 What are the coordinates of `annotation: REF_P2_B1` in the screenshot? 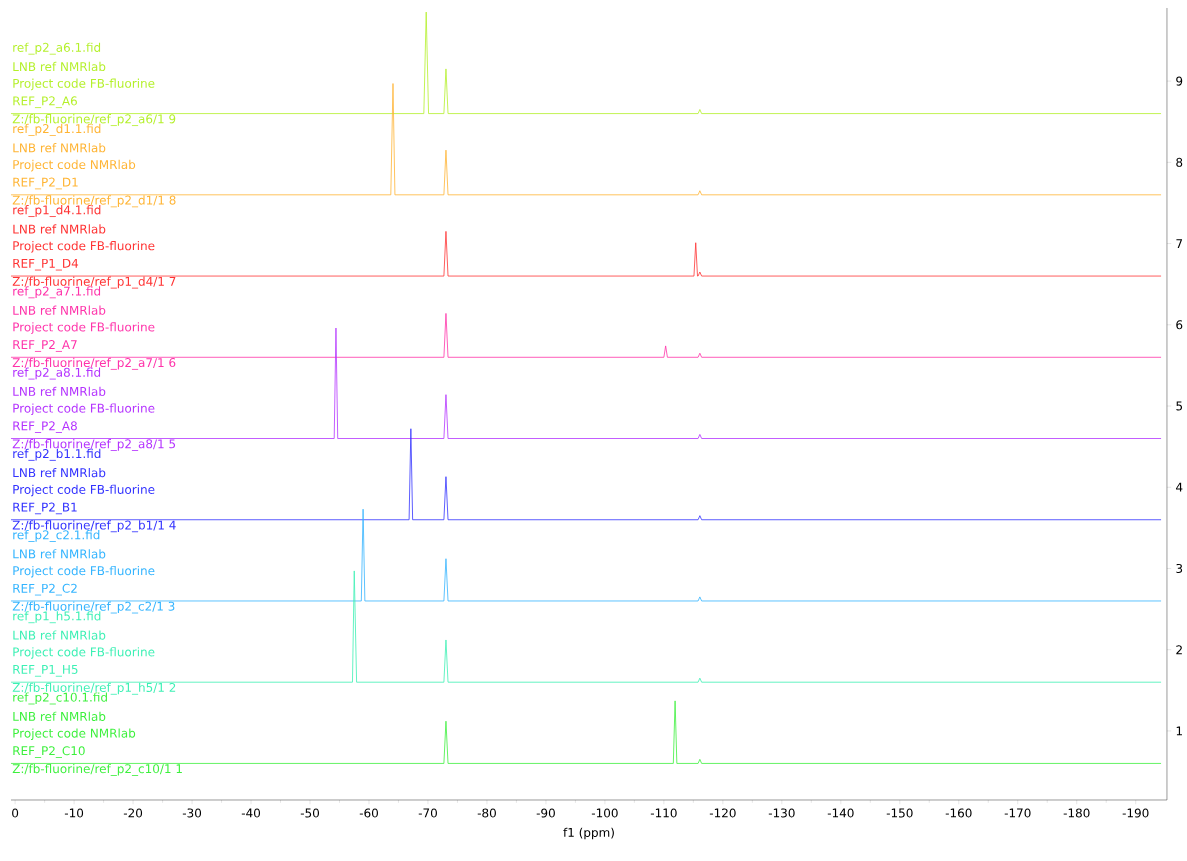 It's located at (45, 508).